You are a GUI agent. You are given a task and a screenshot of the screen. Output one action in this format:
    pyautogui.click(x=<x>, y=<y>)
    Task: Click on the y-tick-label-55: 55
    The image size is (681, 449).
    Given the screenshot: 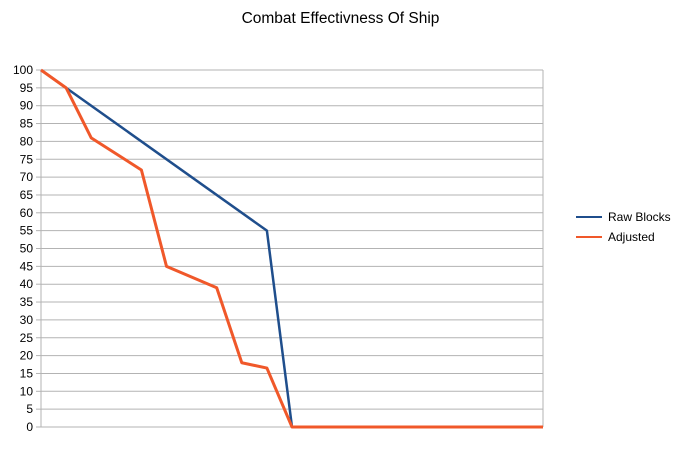 What is the action you would take?
    pyautogui.click(x=27, y=231)
    